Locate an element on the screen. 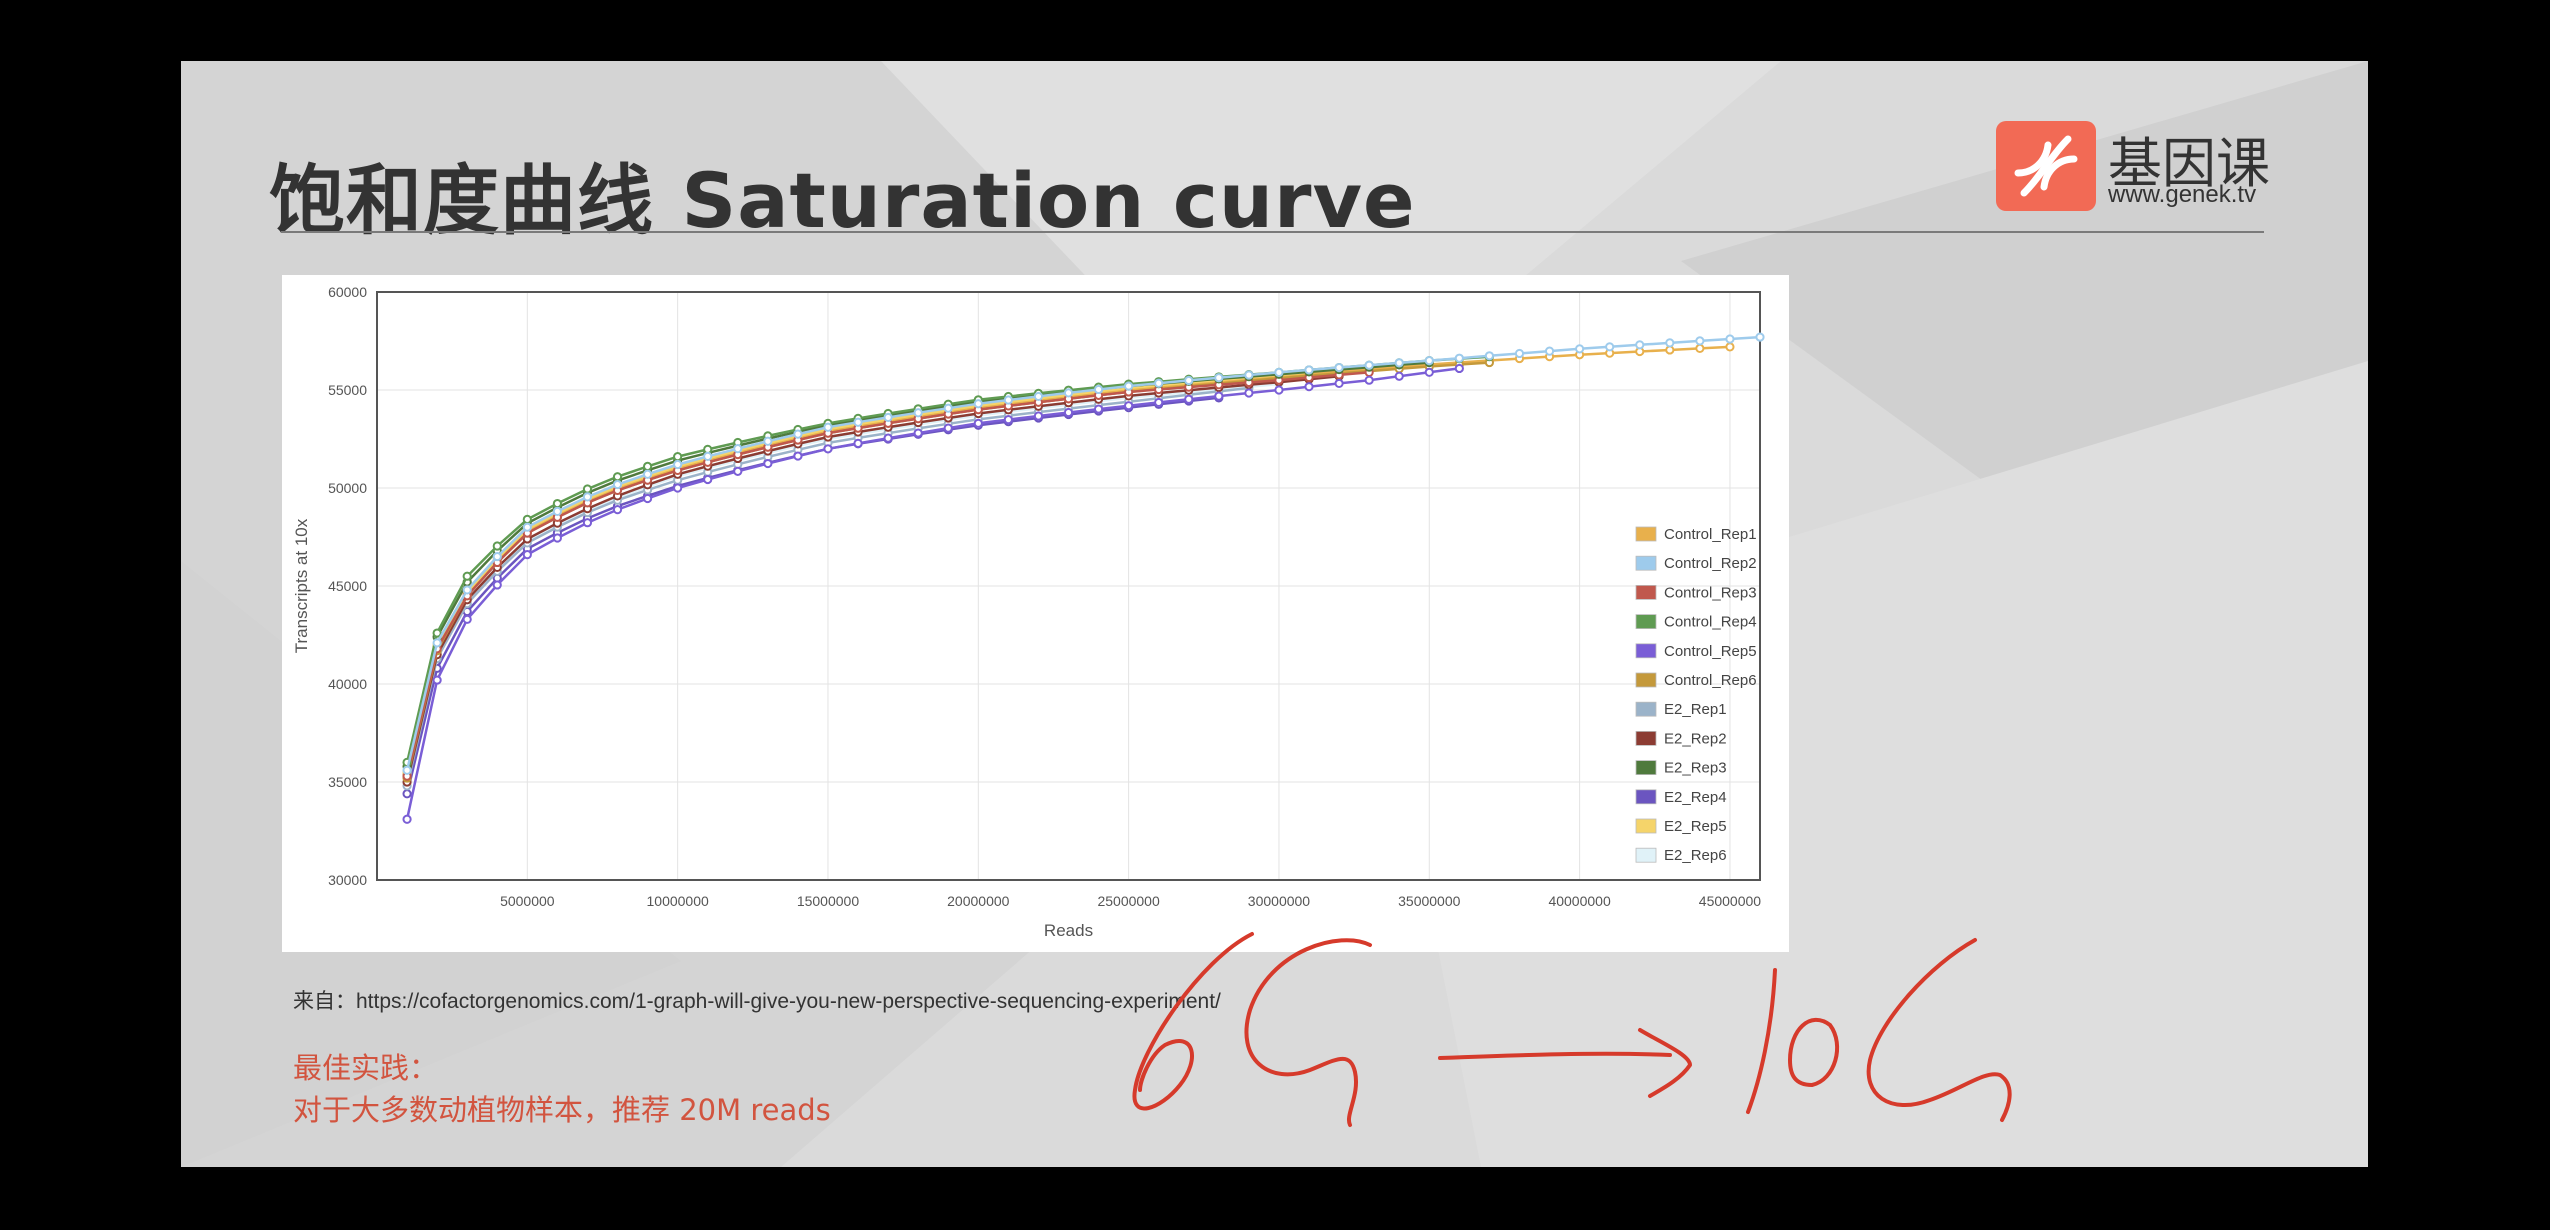  legend-label: Control_Rep6 is located at coordinates (1710, 680).